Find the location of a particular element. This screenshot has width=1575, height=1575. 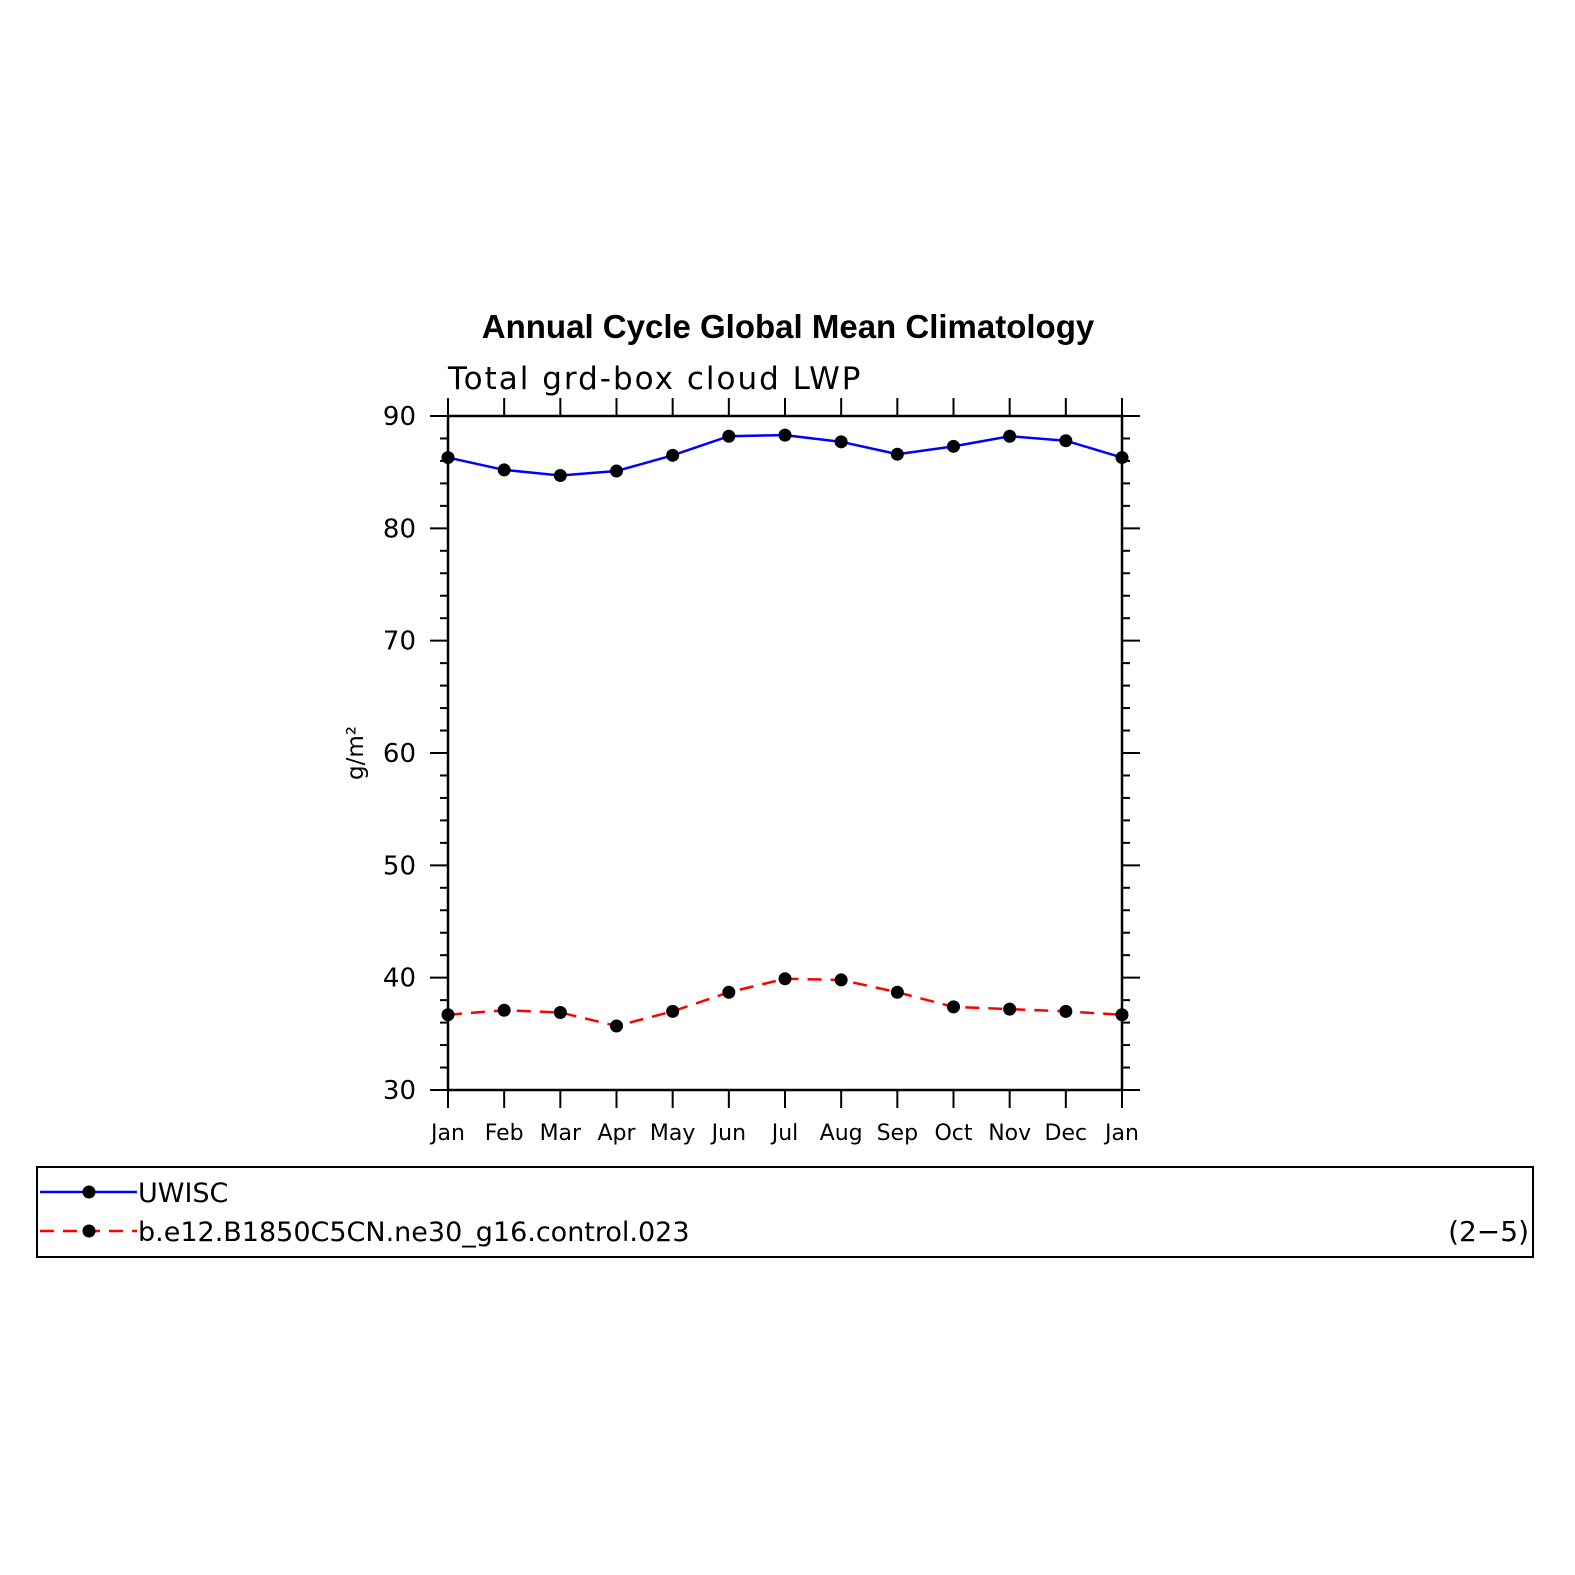

chart-subtitle: Total grd-box cloud LWP is located at coordinates (654, 379).